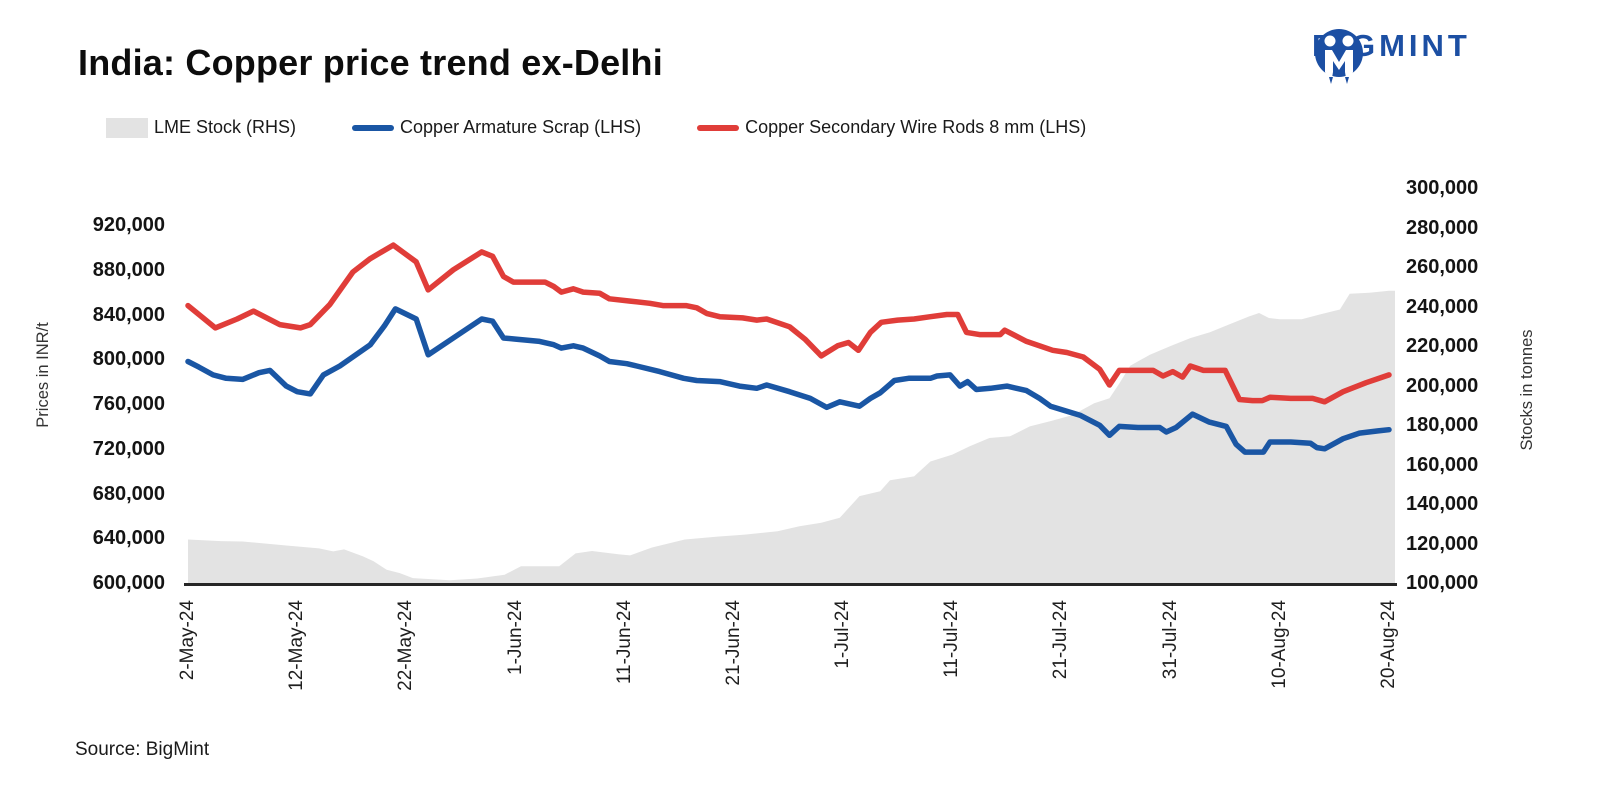 The height and width of the screenshot is (794, 1600). What do you see at coordinates (1442, 267) in the screenshot?
I see `right-axis-tick-label: 260,000` at bounding box center [1442, 267].